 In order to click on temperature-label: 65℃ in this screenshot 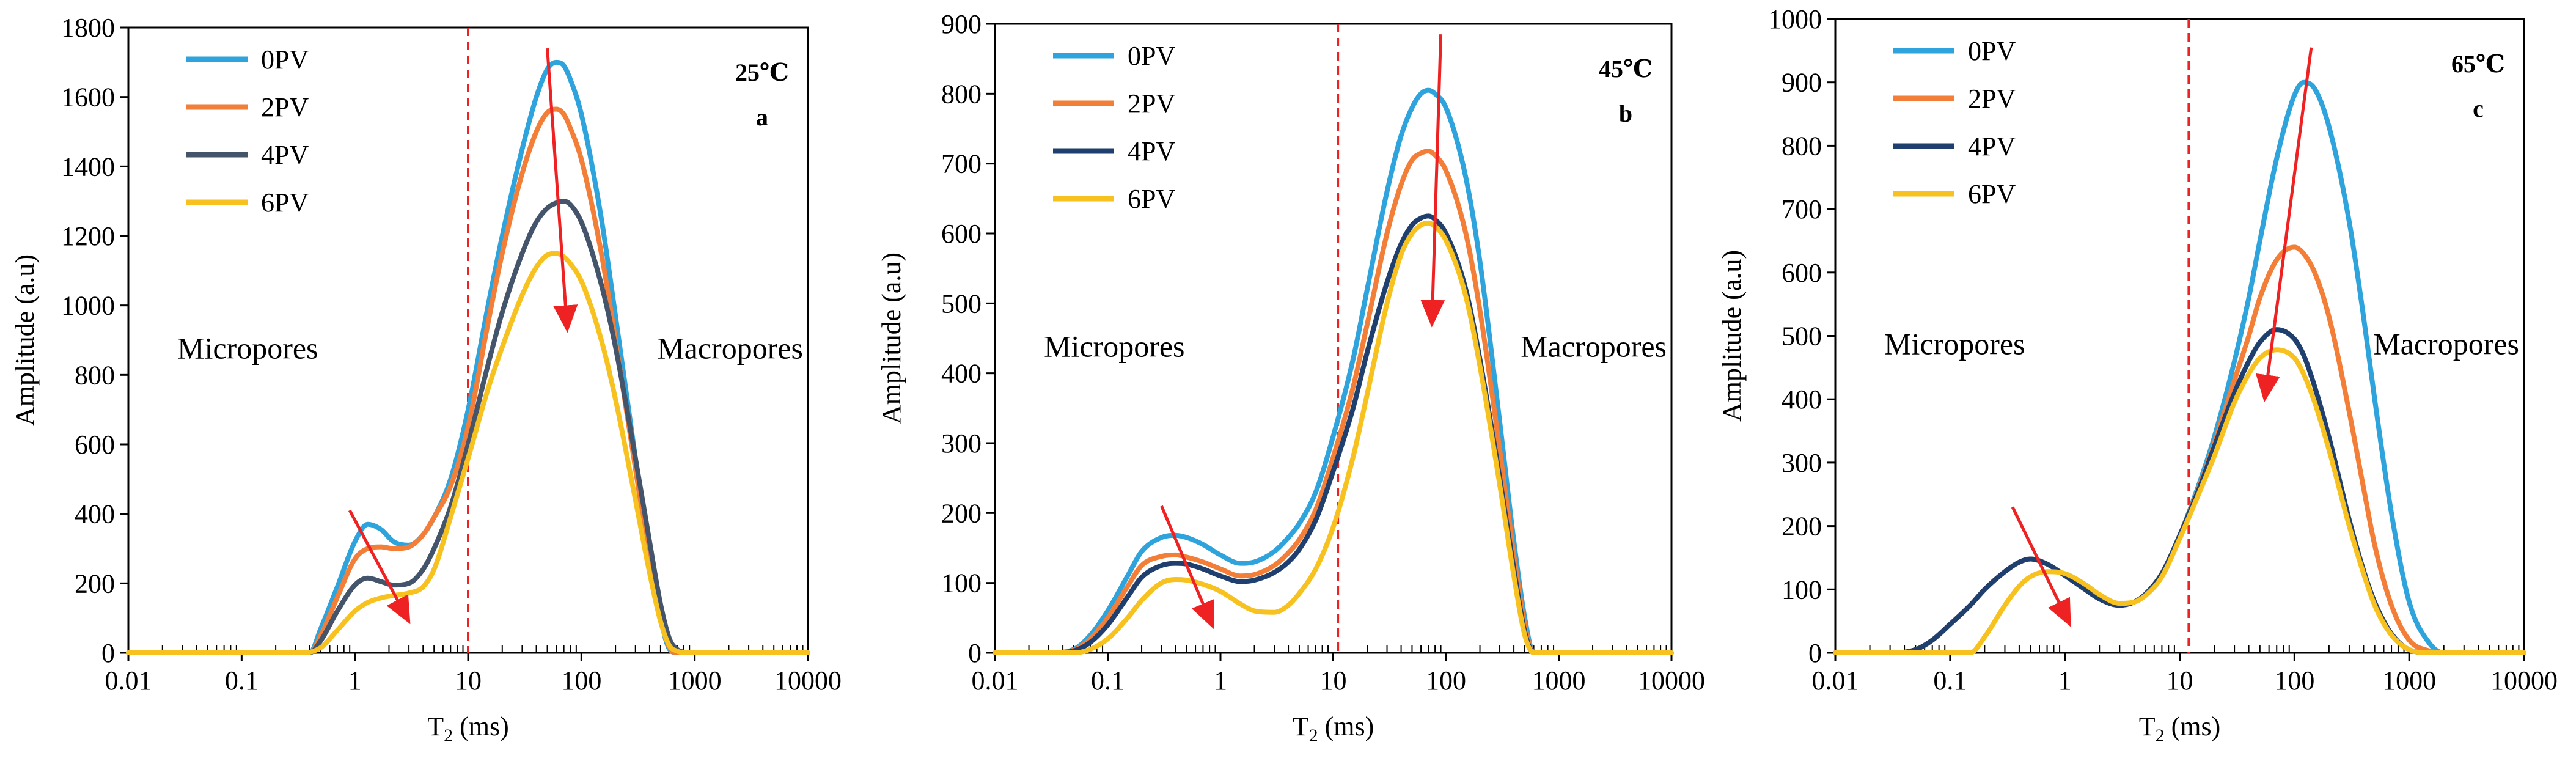, I will do `click(2478, 64)`.